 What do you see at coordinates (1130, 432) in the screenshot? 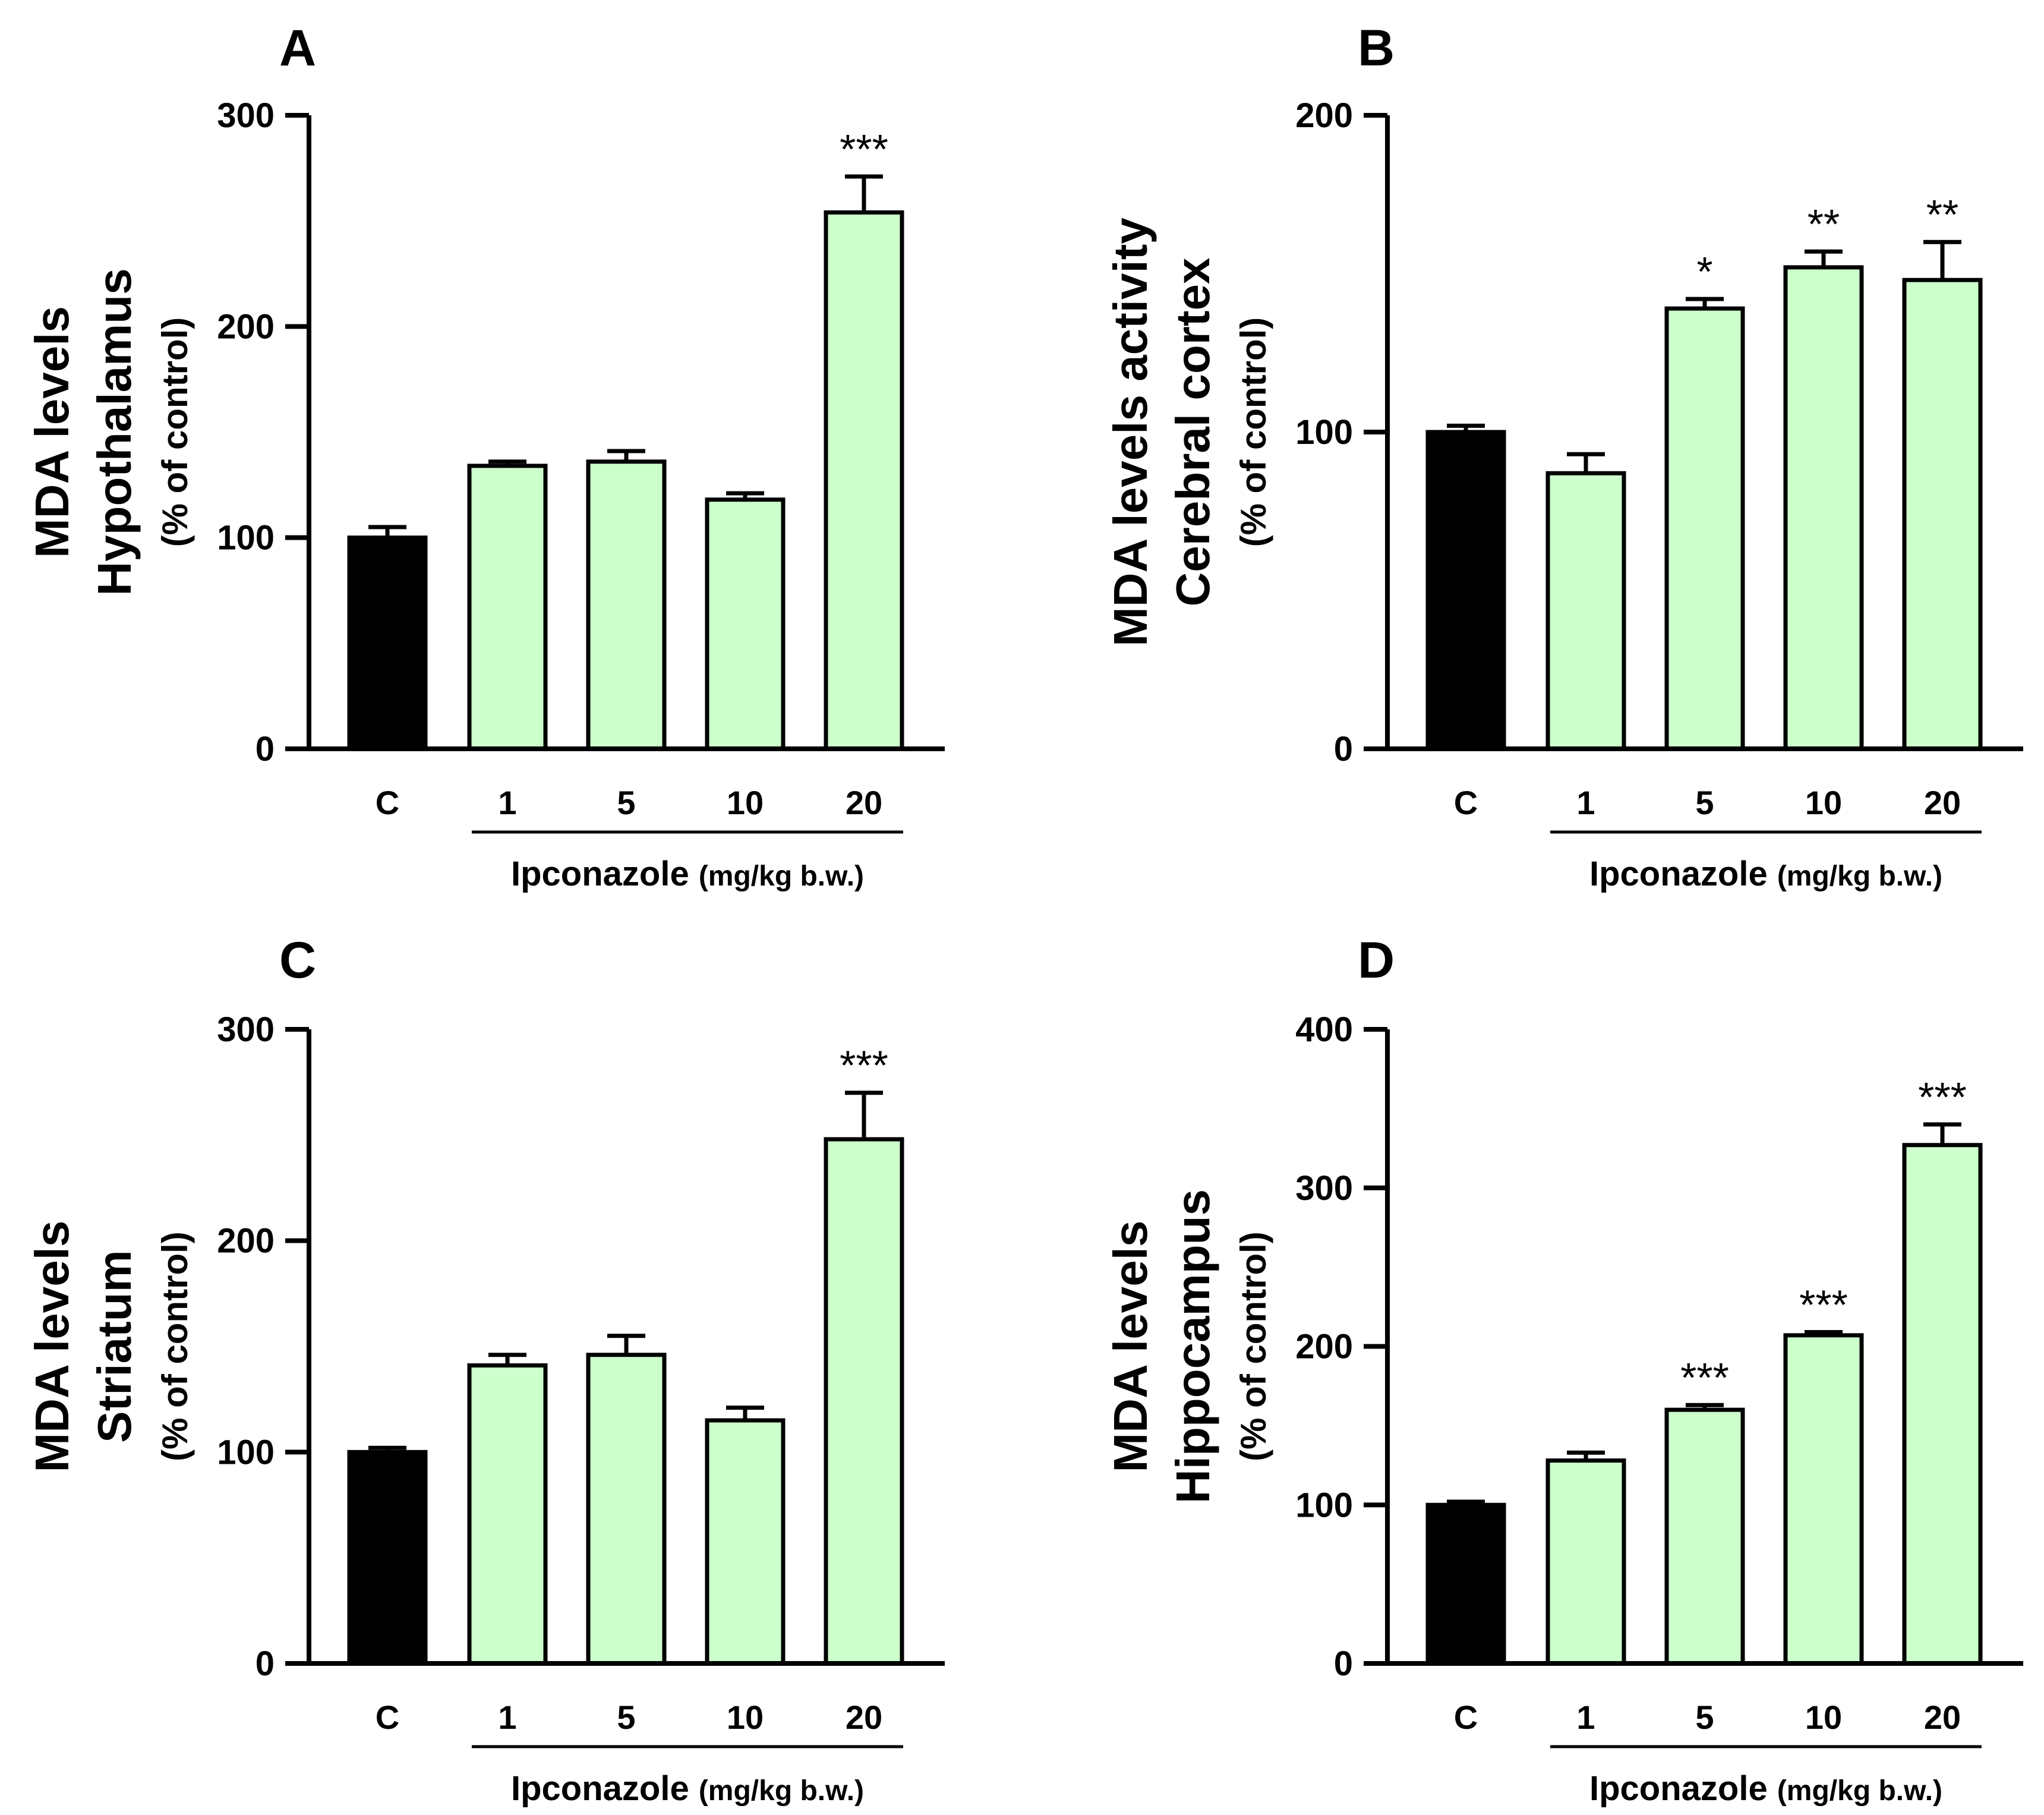
I see `y-axis-title: MDA levels activity` at bounding box center [1130, 432].